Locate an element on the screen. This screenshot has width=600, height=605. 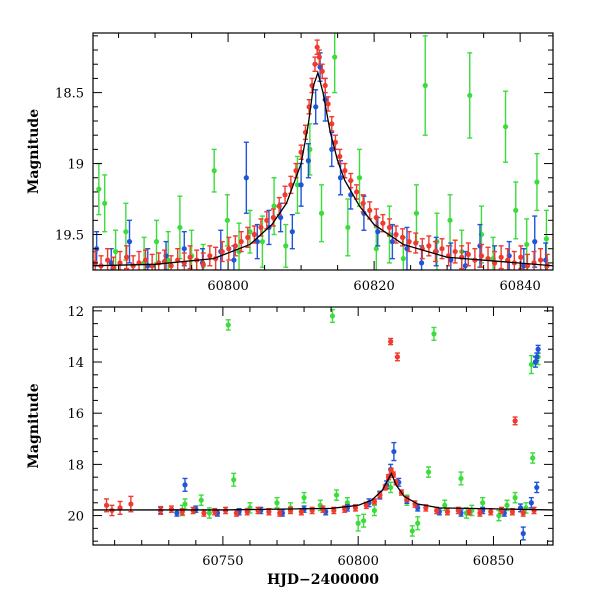
x-tick-label: 60840 is located at coordinates (519, 286).